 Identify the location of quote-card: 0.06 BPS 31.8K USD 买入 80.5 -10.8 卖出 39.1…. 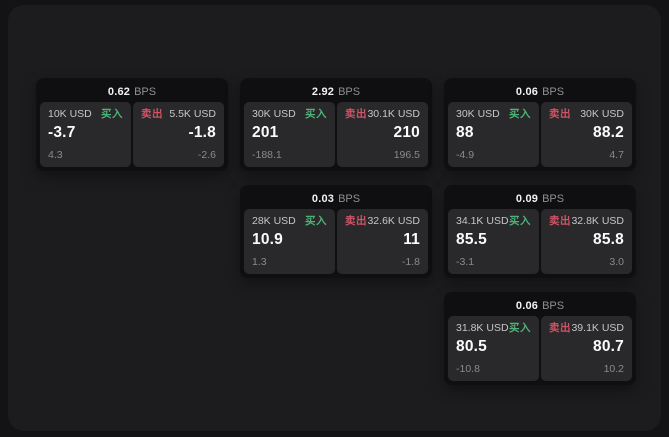
(540, 338).